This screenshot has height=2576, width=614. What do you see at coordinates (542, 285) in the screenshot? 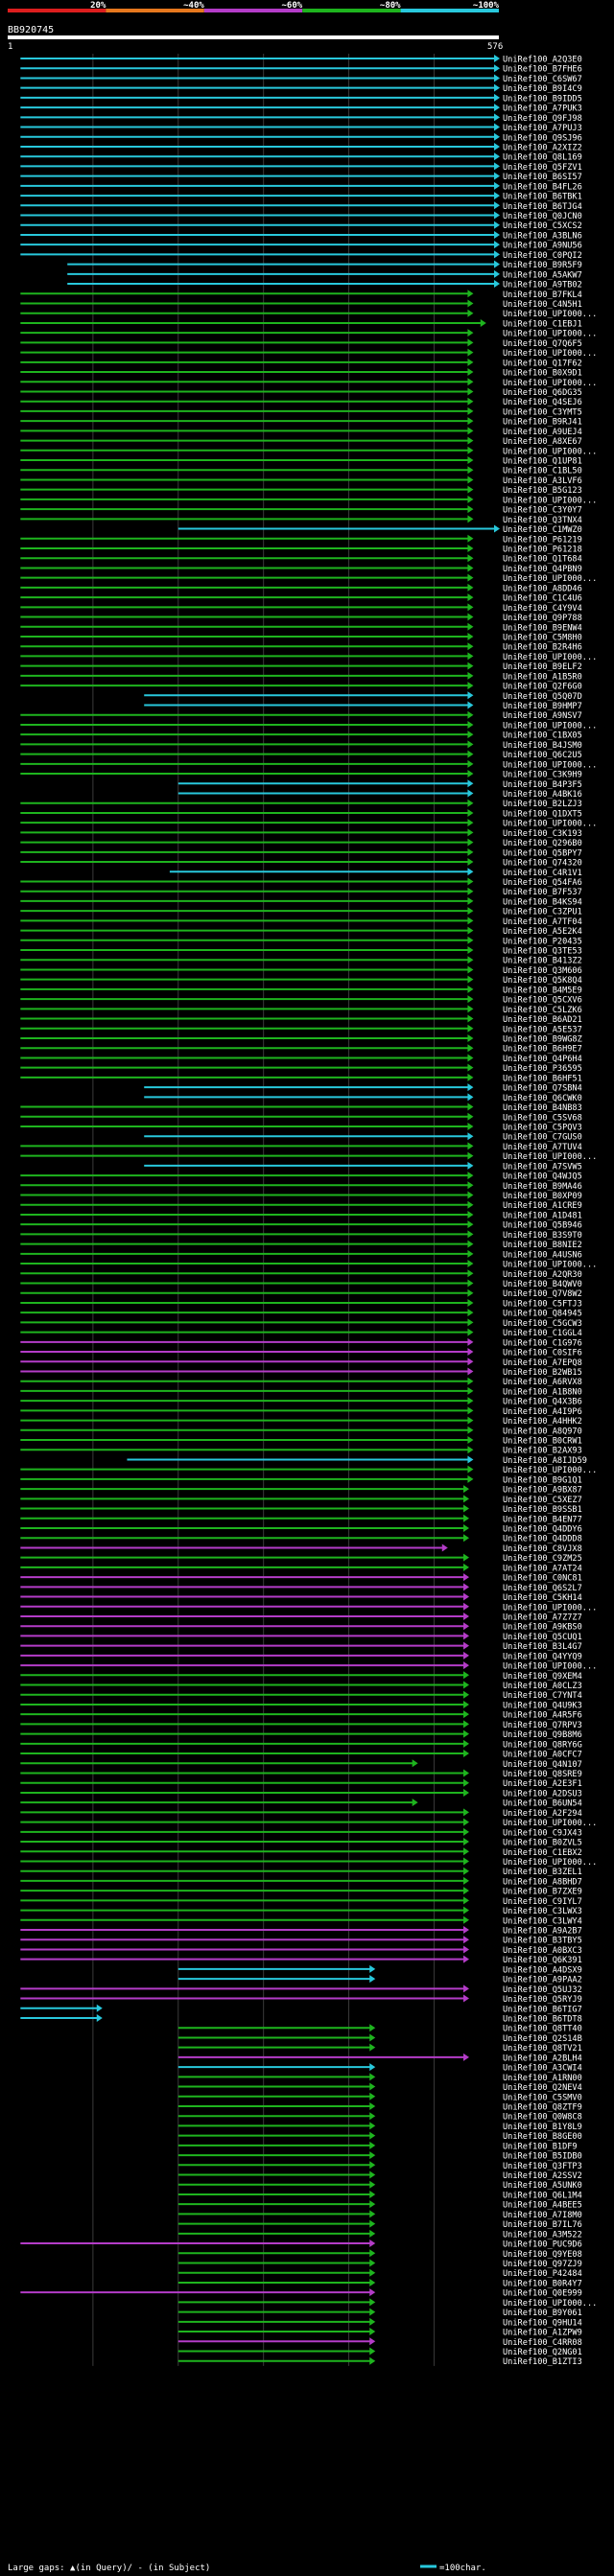
I see `hit-label: UniRef100_A9TB02` at bounding box center [542, 285].